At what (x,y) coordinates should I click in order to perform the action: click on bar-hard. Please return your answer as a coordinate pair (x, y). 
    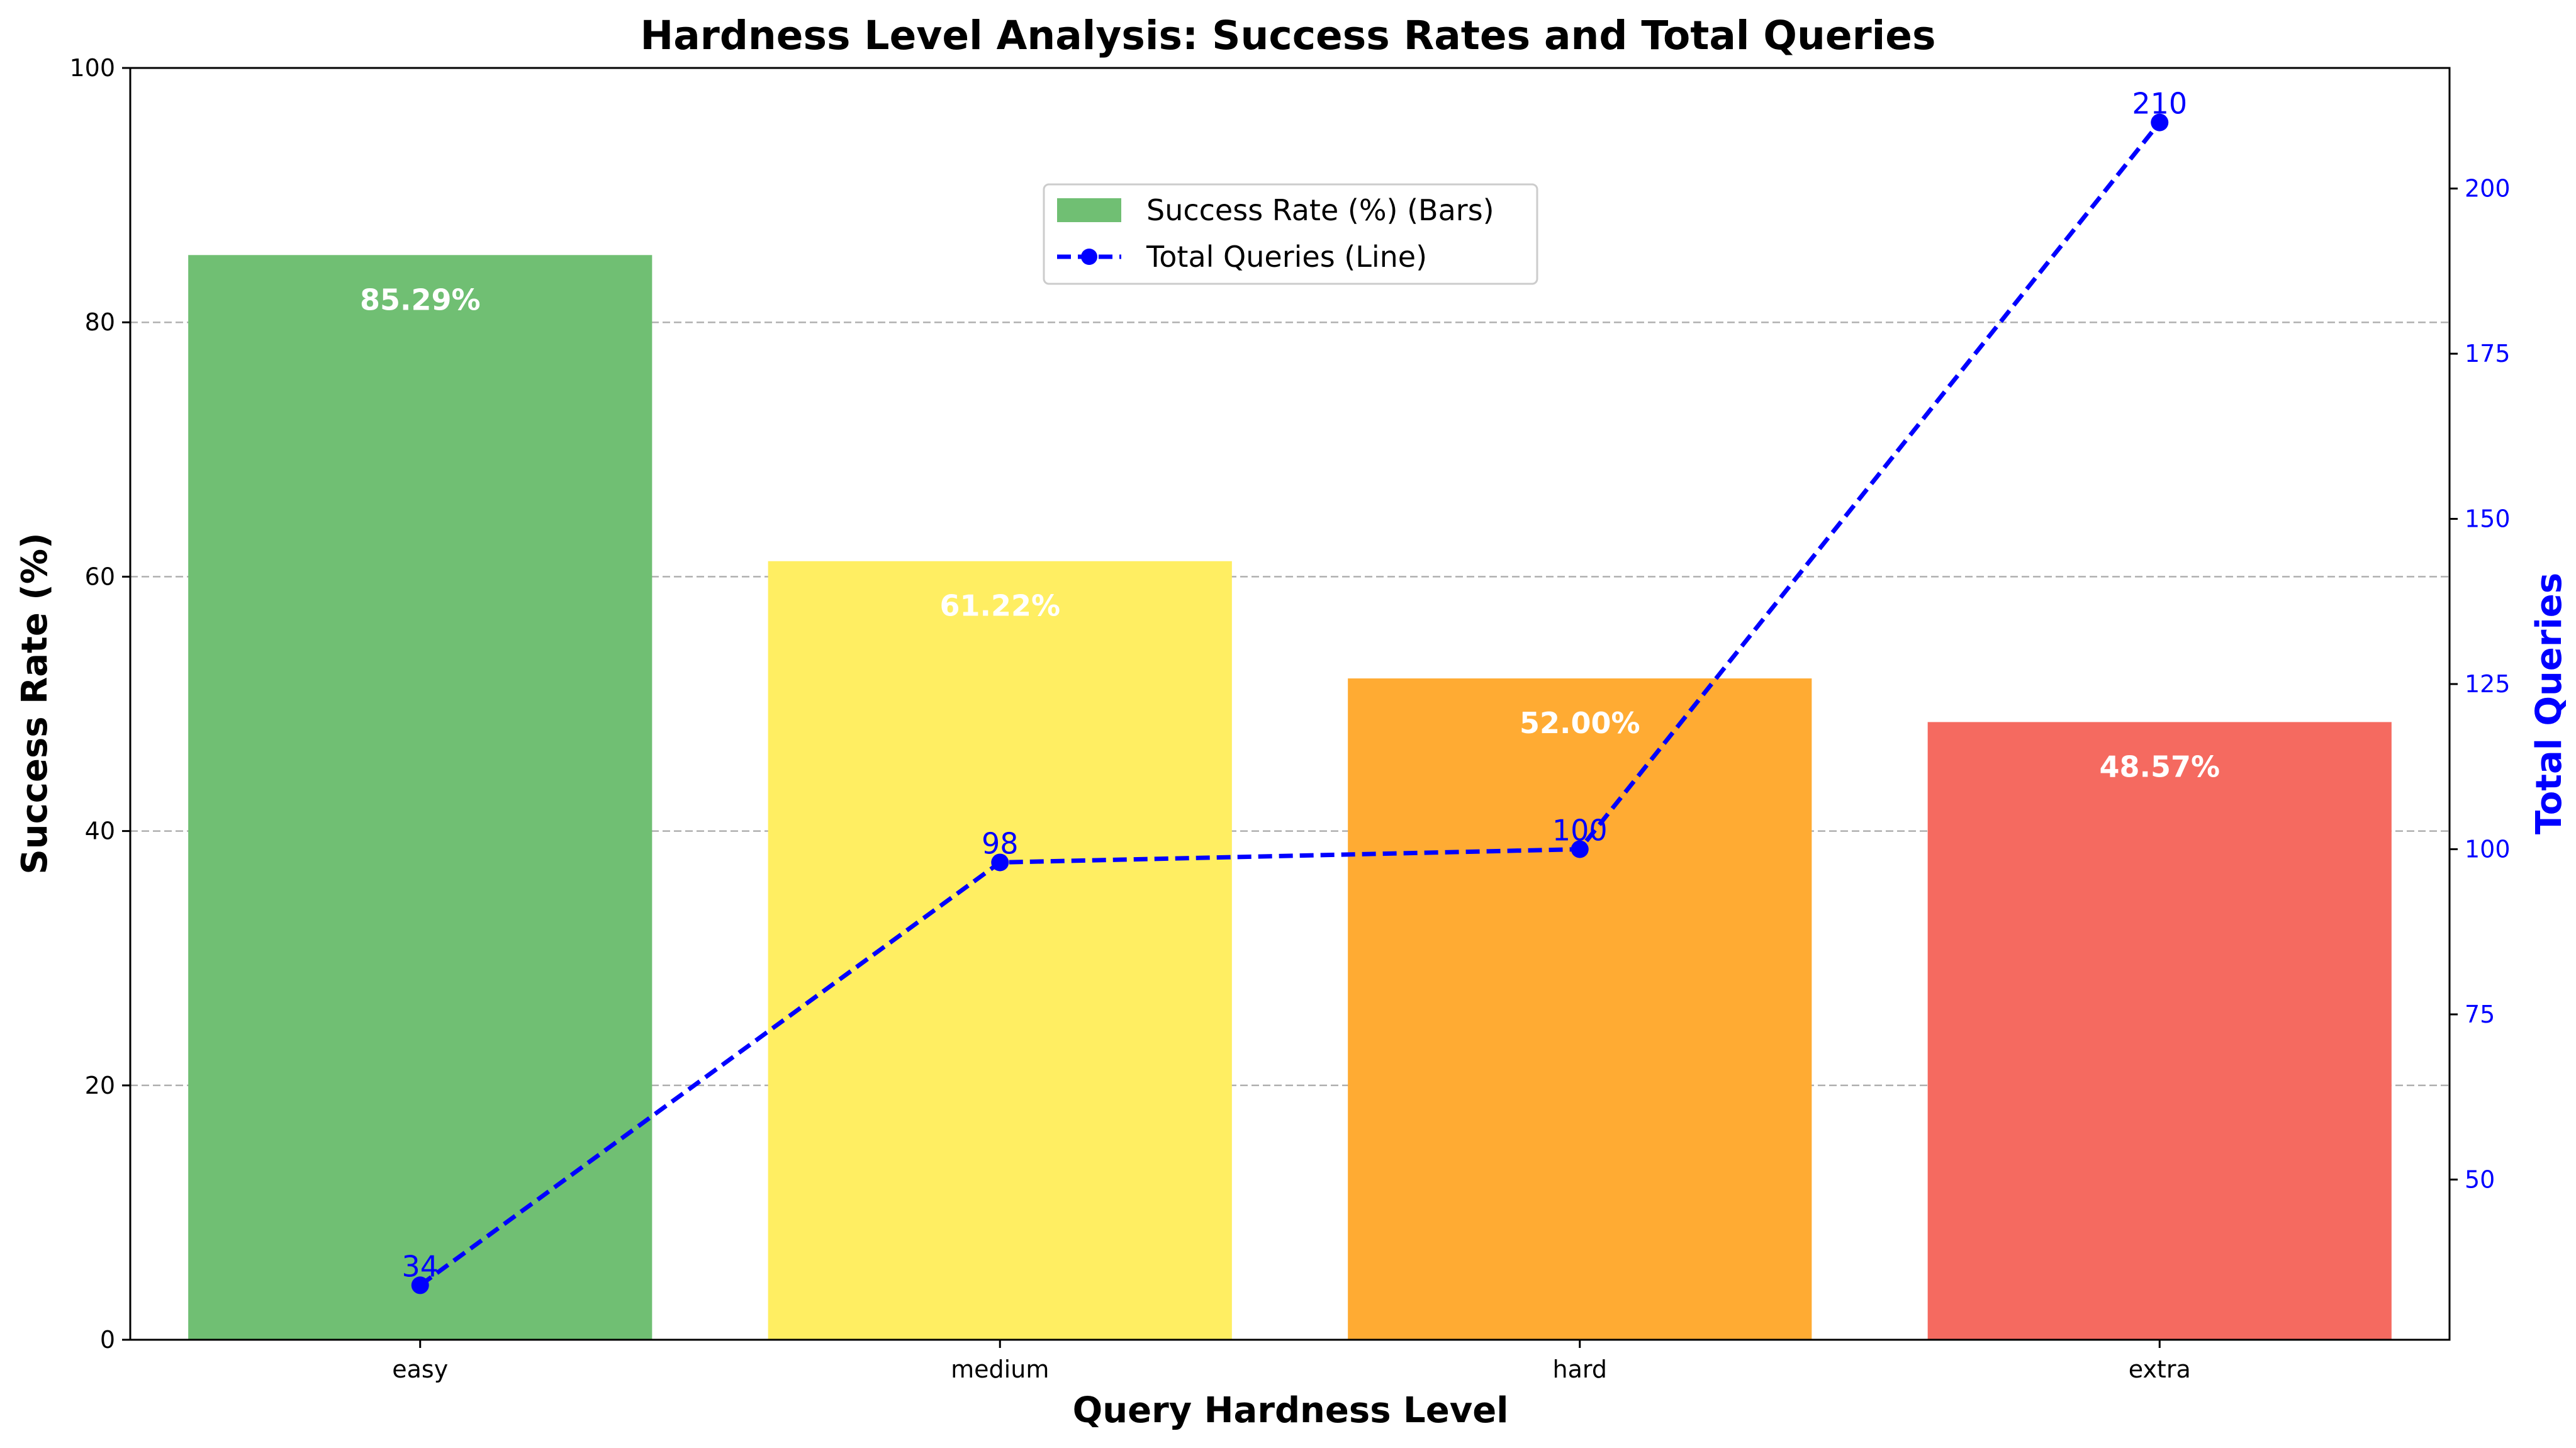
    Looking at the image, I should click on (1580, 1009).